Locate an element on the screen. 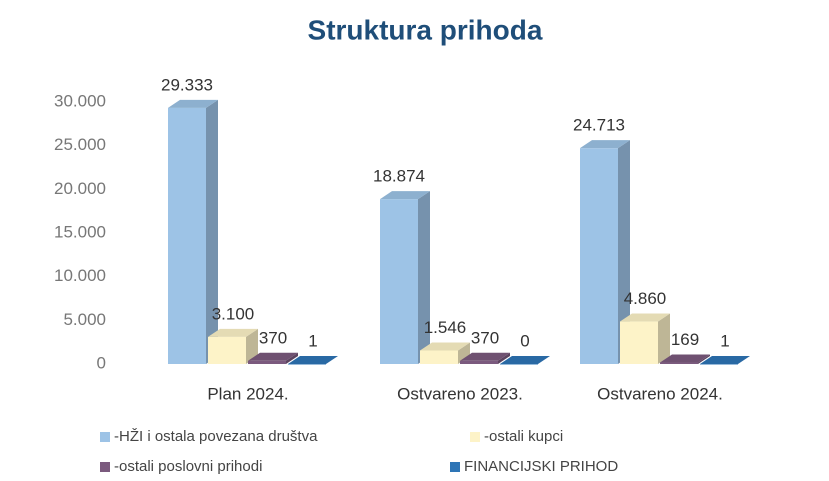 Image resolution: width=829 pixels, height=481 pixels. data-label: 169 is located at coordinates (685, 339).